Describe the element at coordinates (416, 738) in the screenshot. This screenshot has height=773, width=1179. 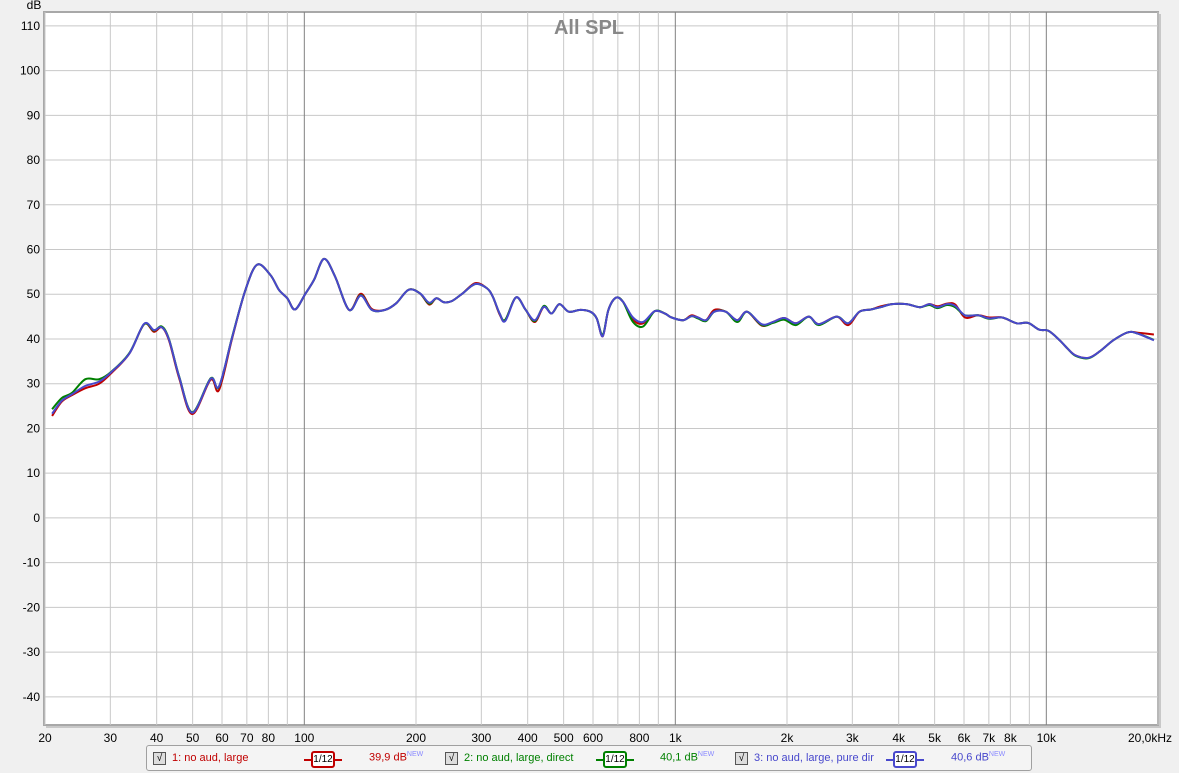
I see `x-tick-label: 200` at that location.